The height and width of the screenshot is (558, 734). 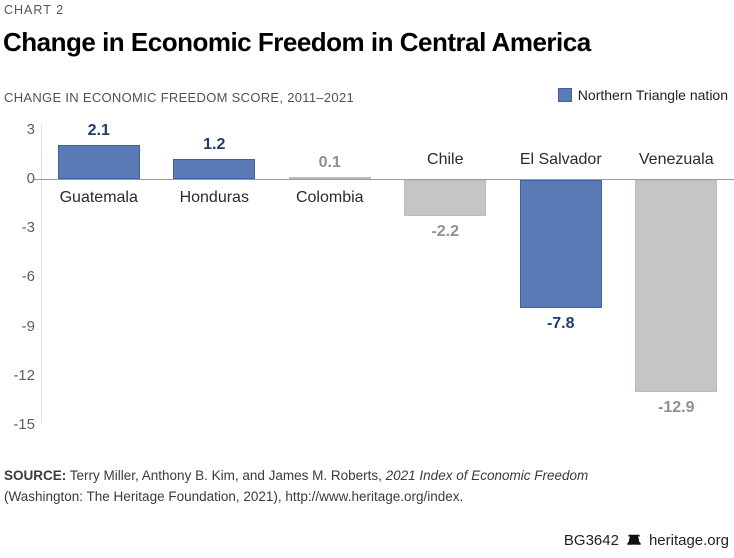 What do you see at coordinates (214, 197) in the screenshot?
I see `bar-category-label: Honduras` at bounding box center [214, 197].